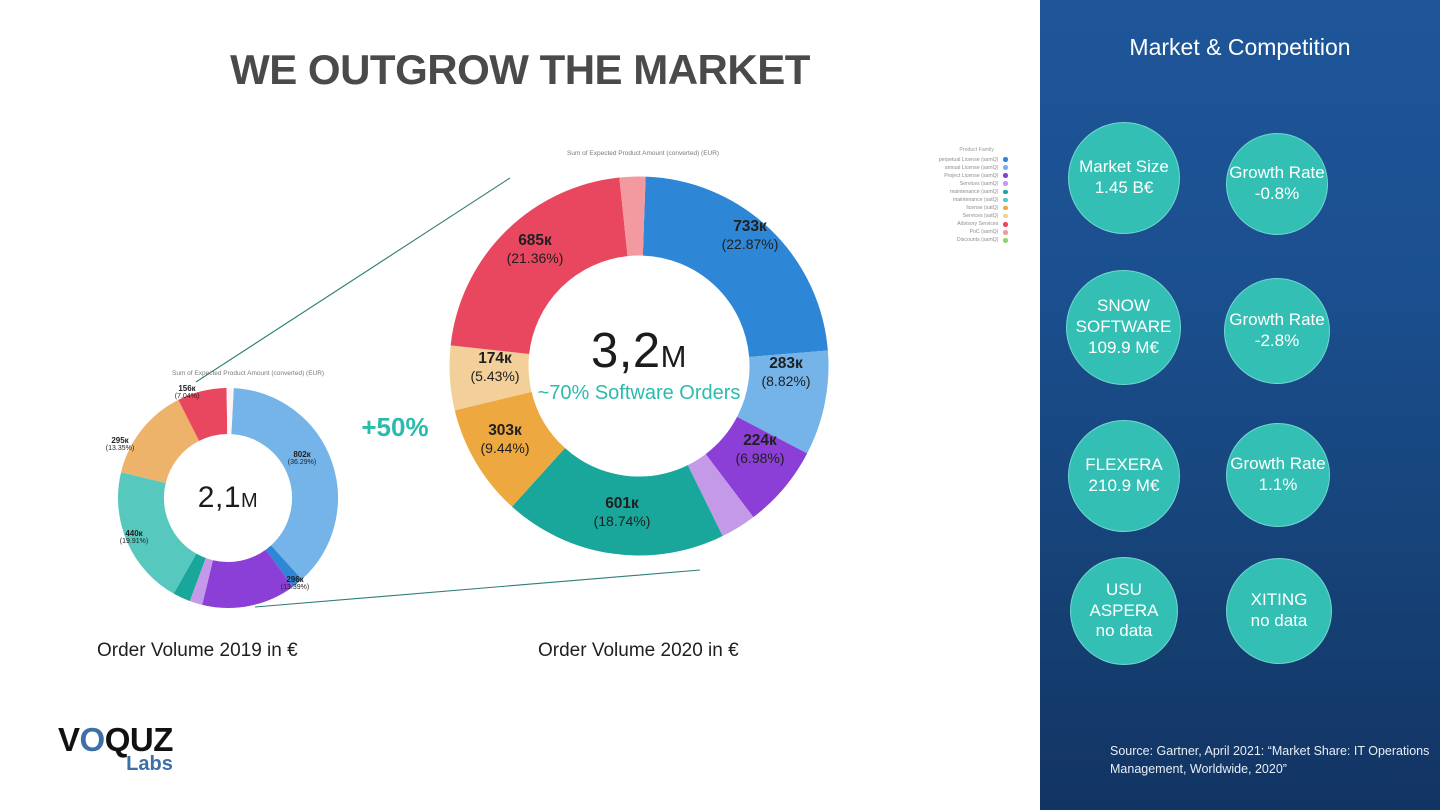 The height and width of the screenshot is (810, 1440). I want to click on metric-bubble-flexera: FLEXERA 210.9 M€, so click(1124, 476).